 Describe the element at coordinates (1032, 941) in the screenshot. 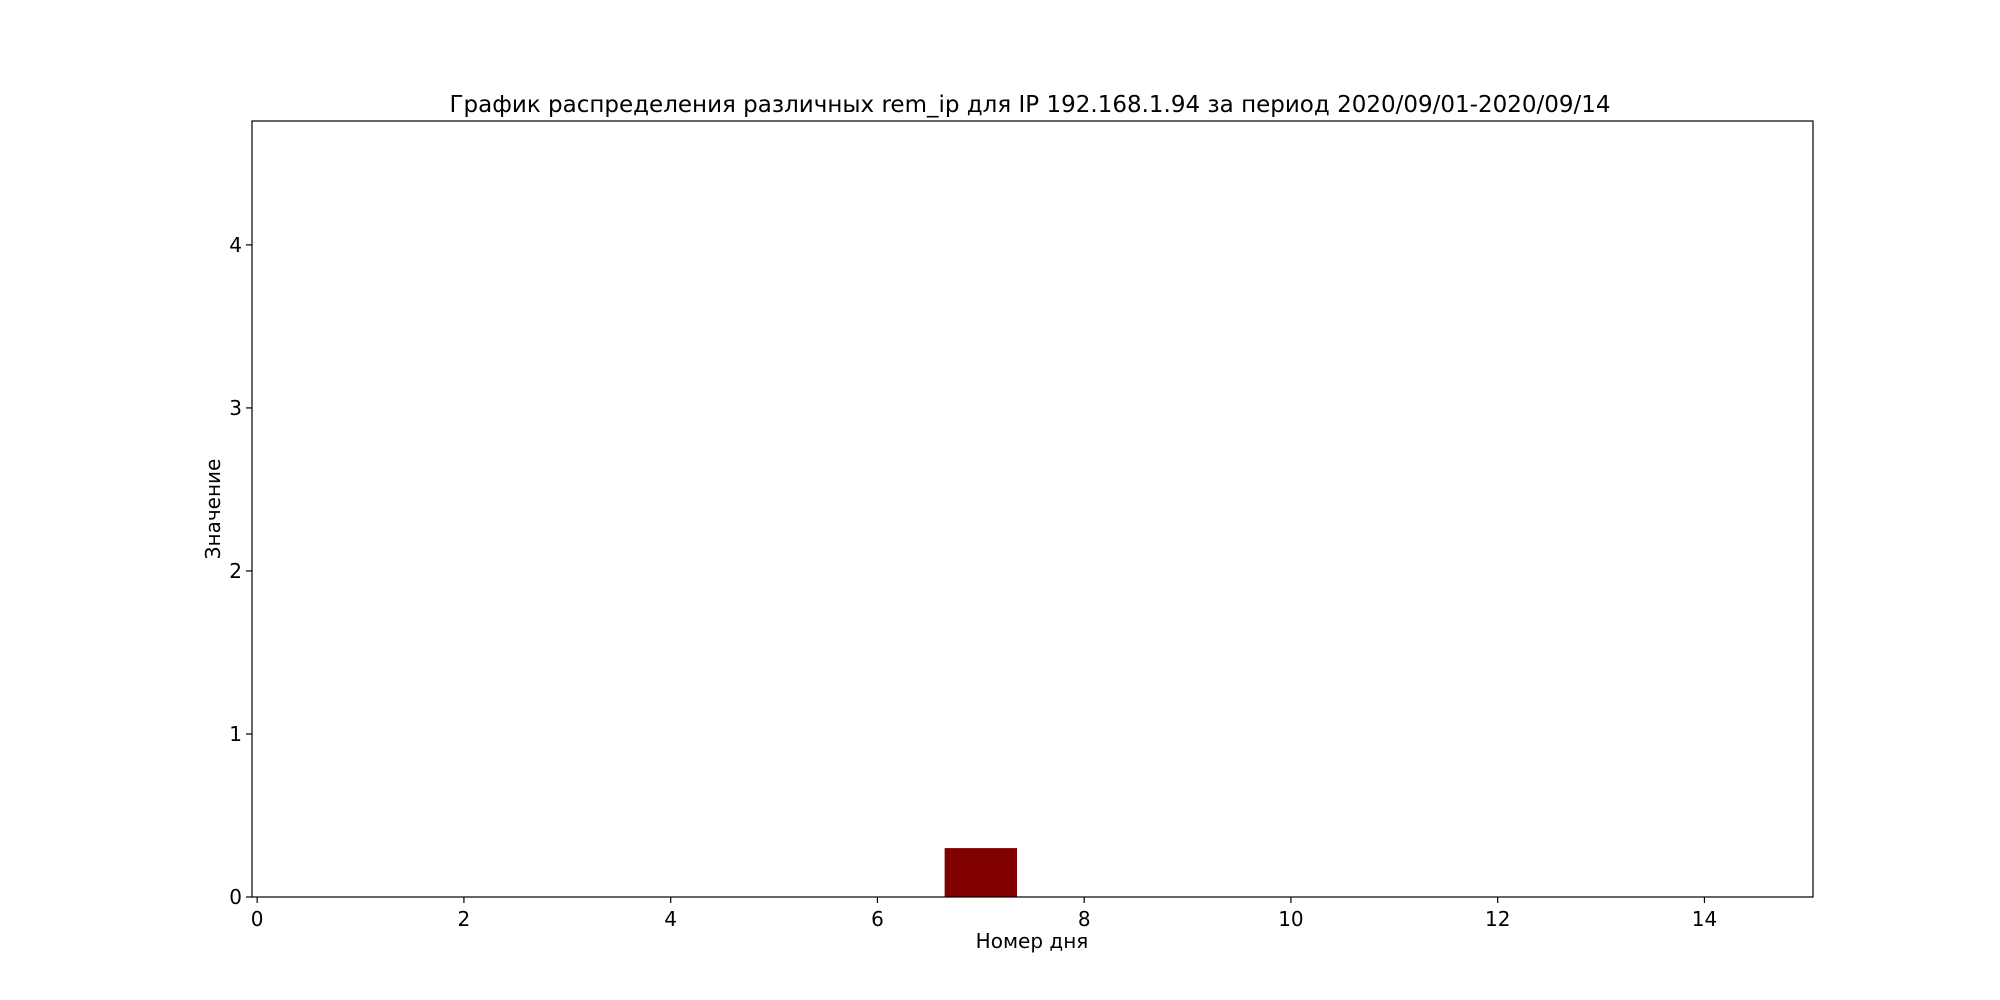

I see `x-axis-label: Номер дня` at that location.